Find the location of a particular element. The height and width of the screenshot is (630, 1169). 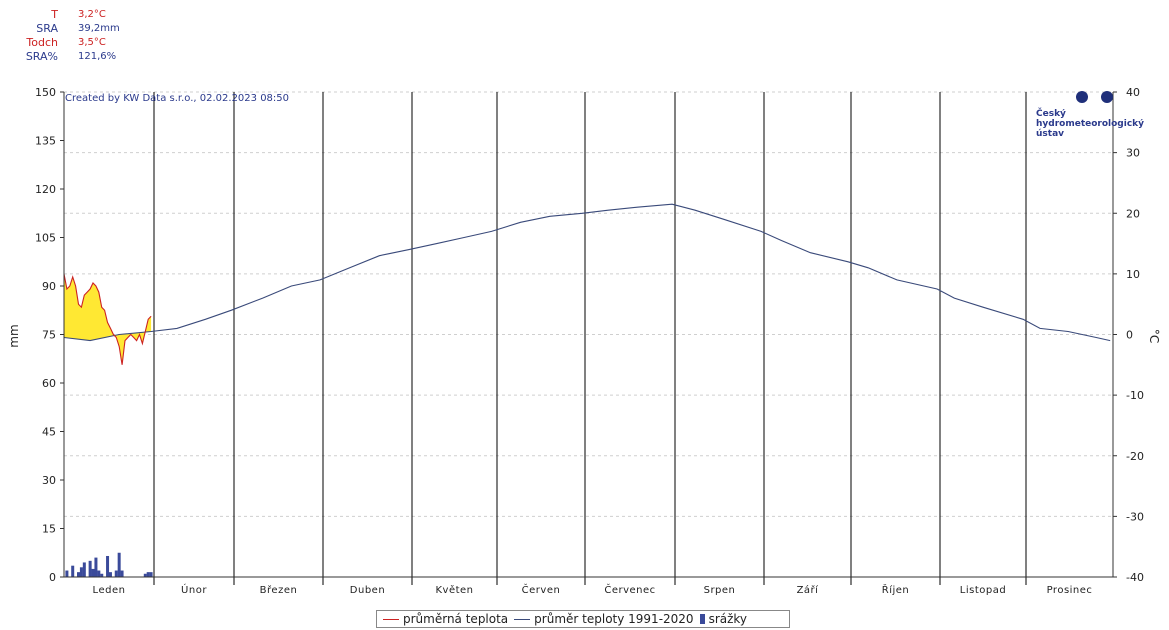

y-left-label: mm is located at coordinates (14, 335).